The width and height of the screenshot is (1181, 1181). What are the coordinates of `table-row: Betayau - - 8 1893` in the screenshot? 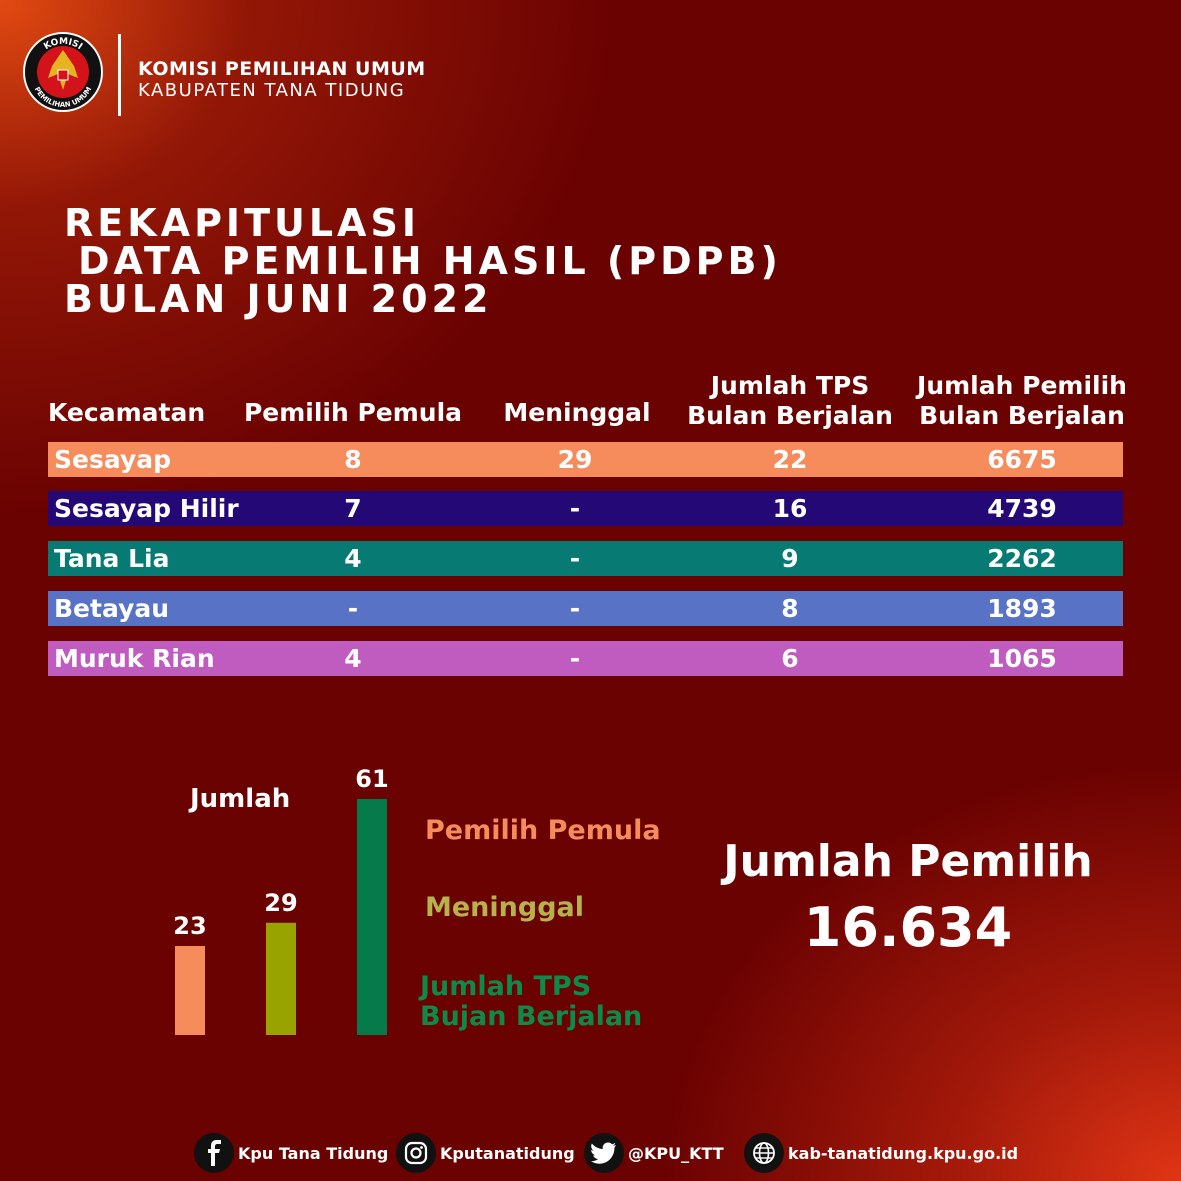 It's located at (585, 608).